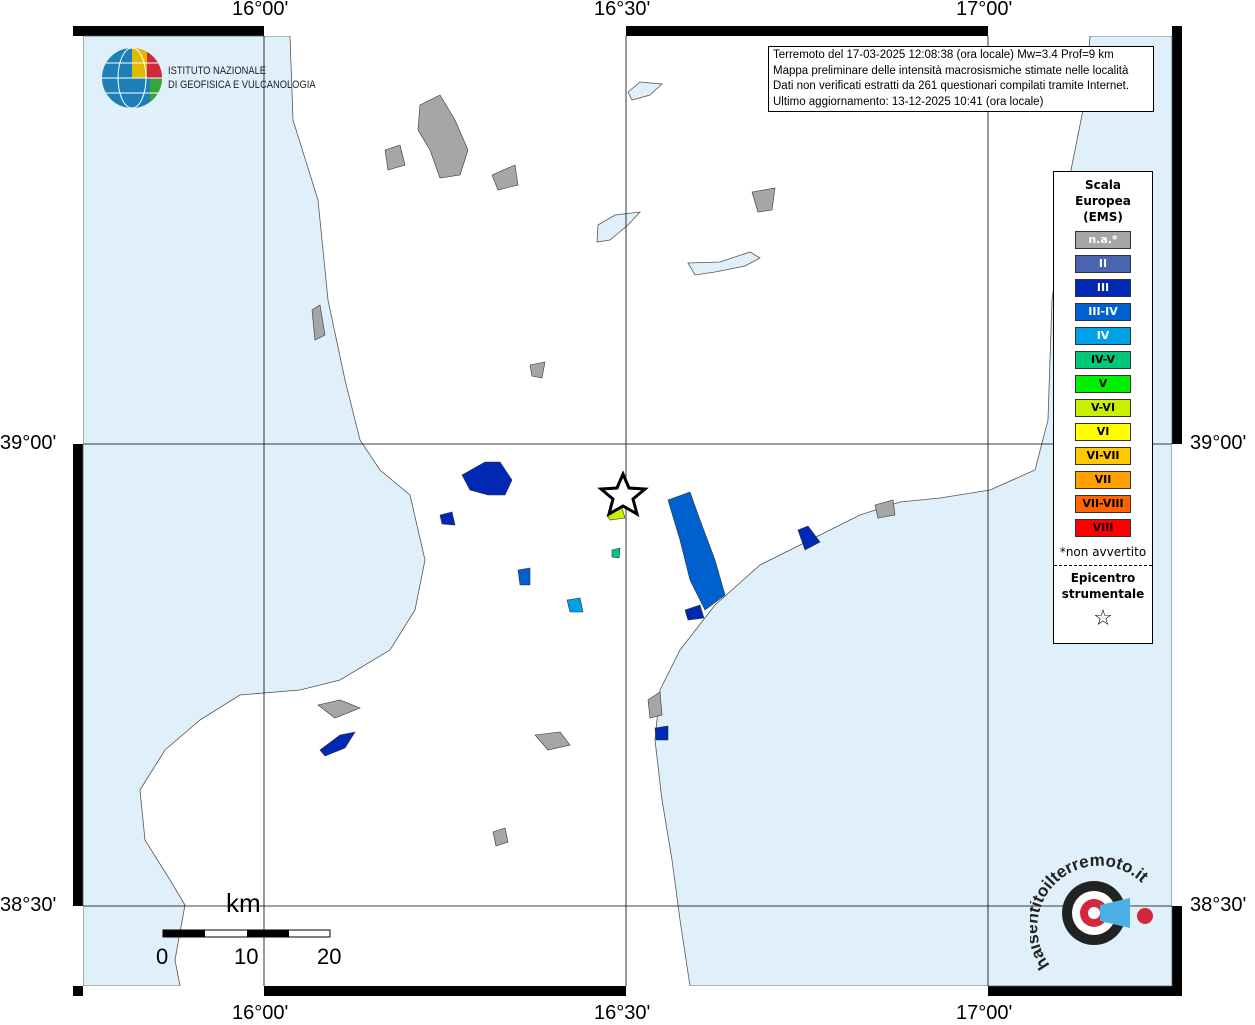  What do you see at coordinates (622, 1013) in the screenshot?
I see `lon-label-bottom: 16°30'` at bounding box center [622, 1013].